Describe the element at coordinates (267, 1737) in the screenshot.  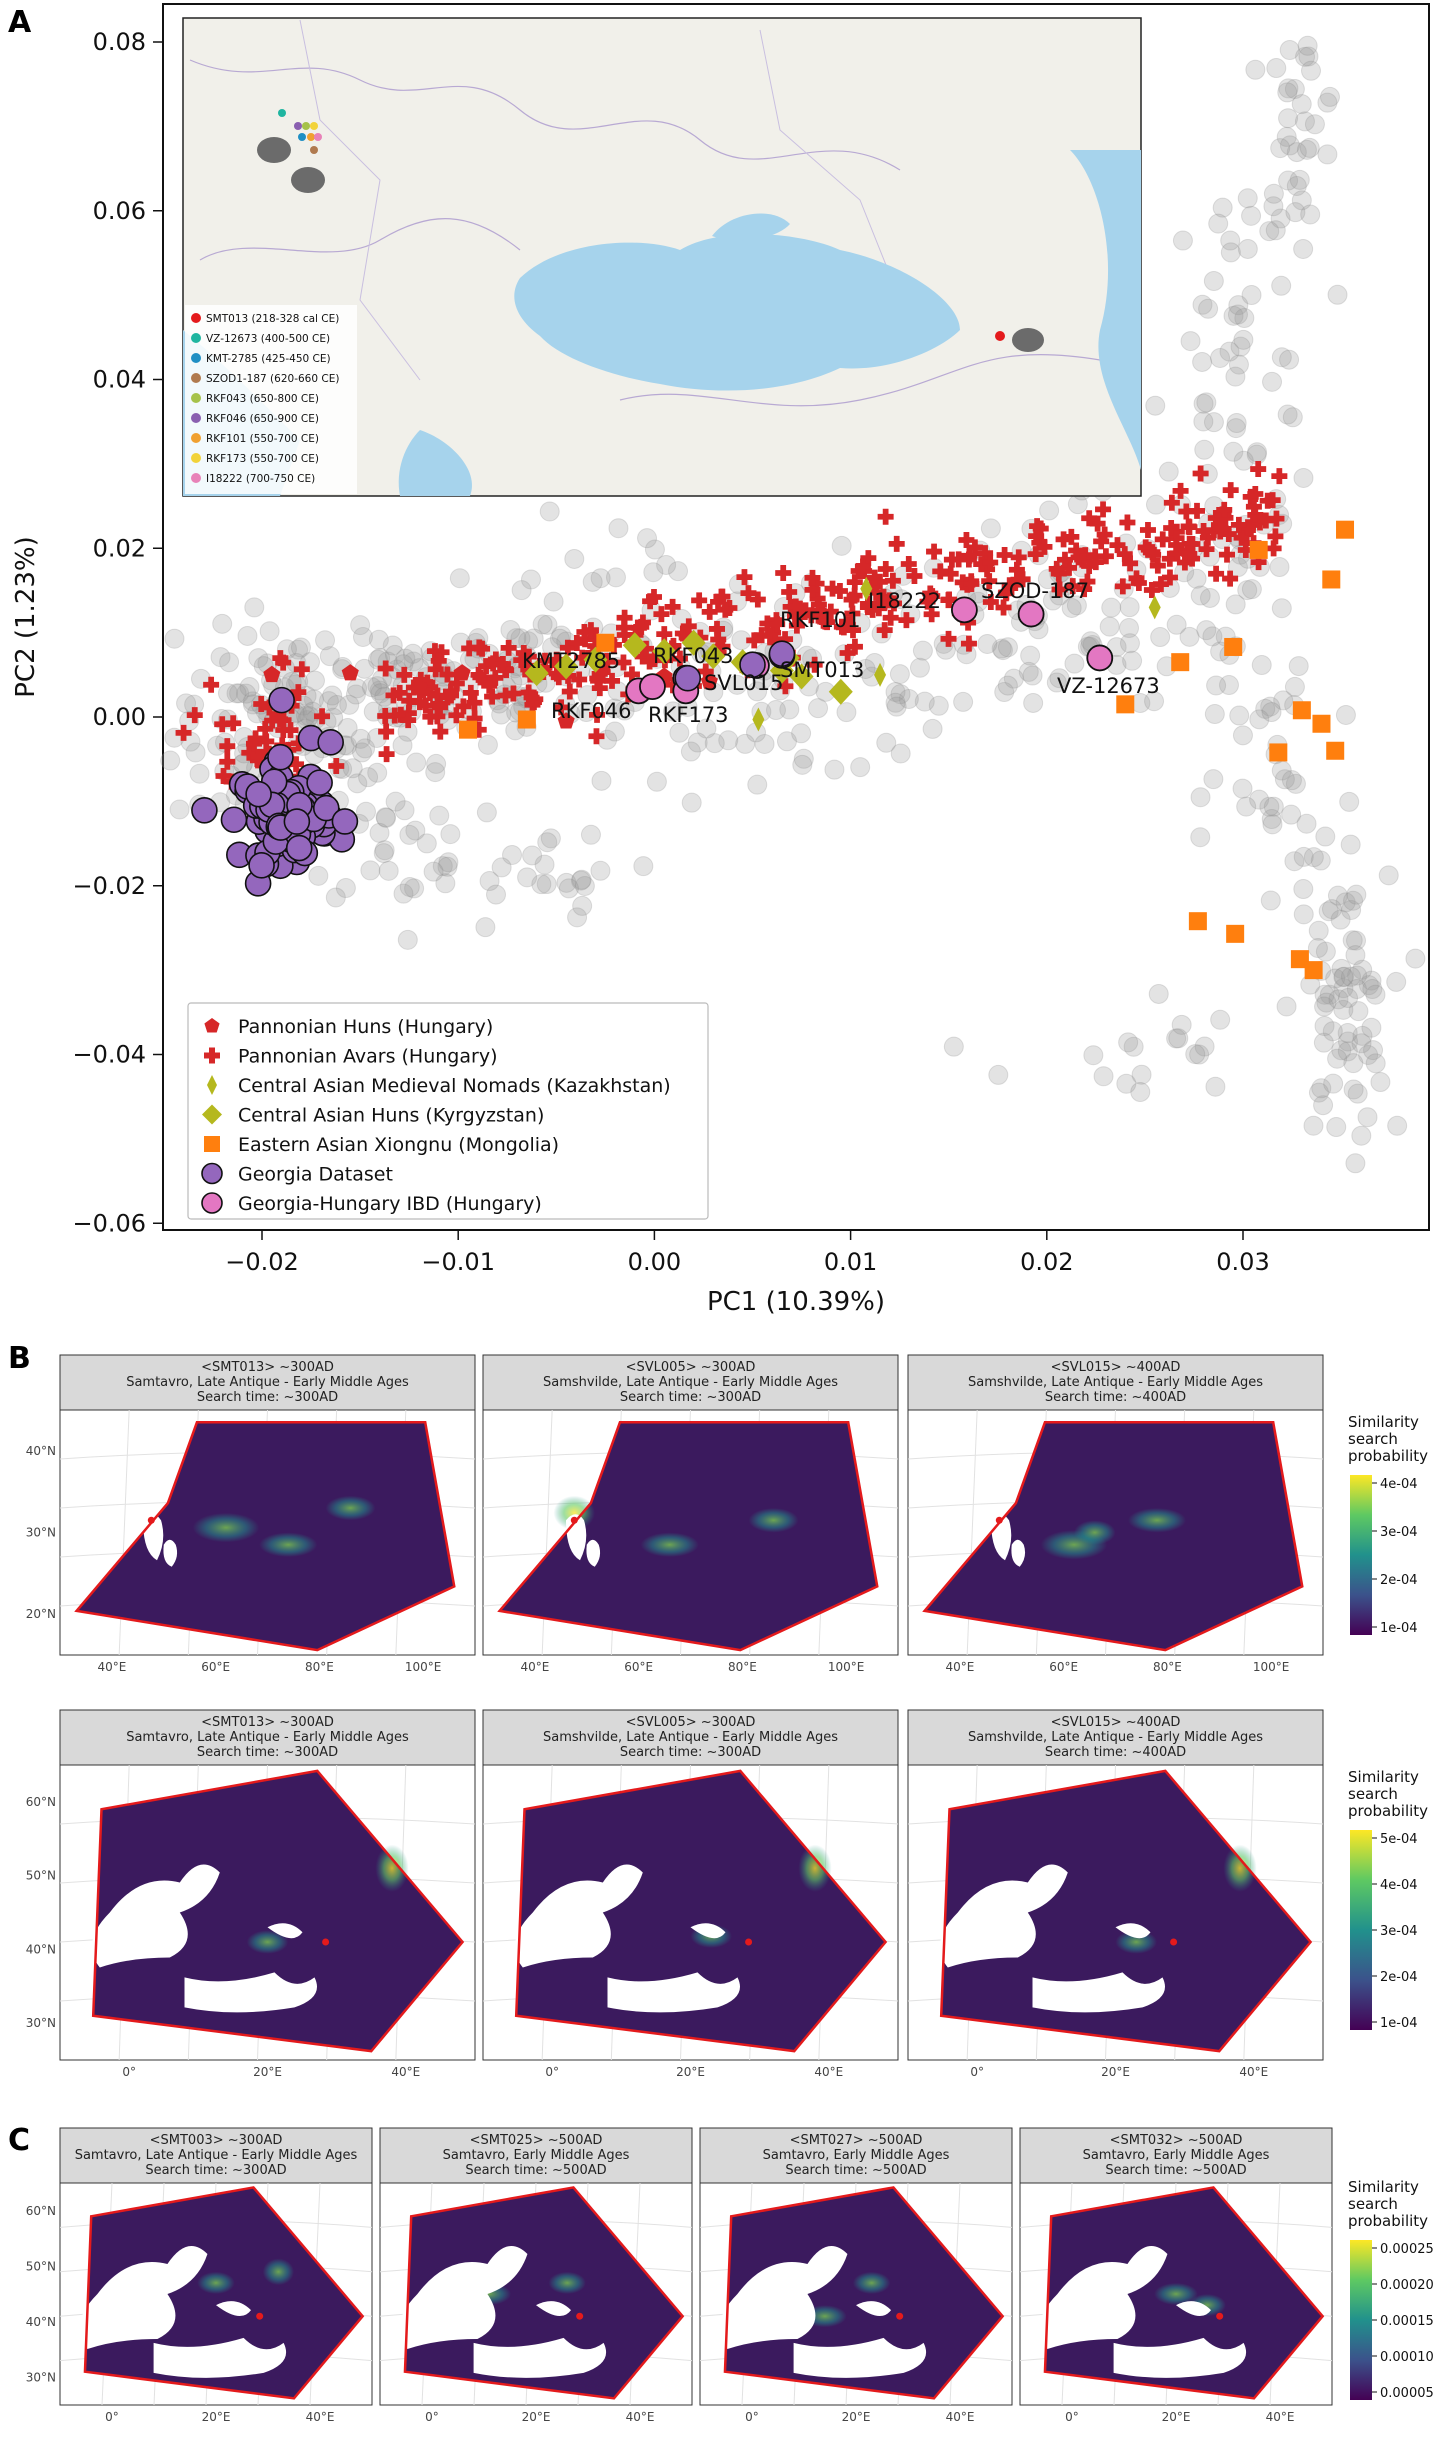
I see `facet-strip` at that location.